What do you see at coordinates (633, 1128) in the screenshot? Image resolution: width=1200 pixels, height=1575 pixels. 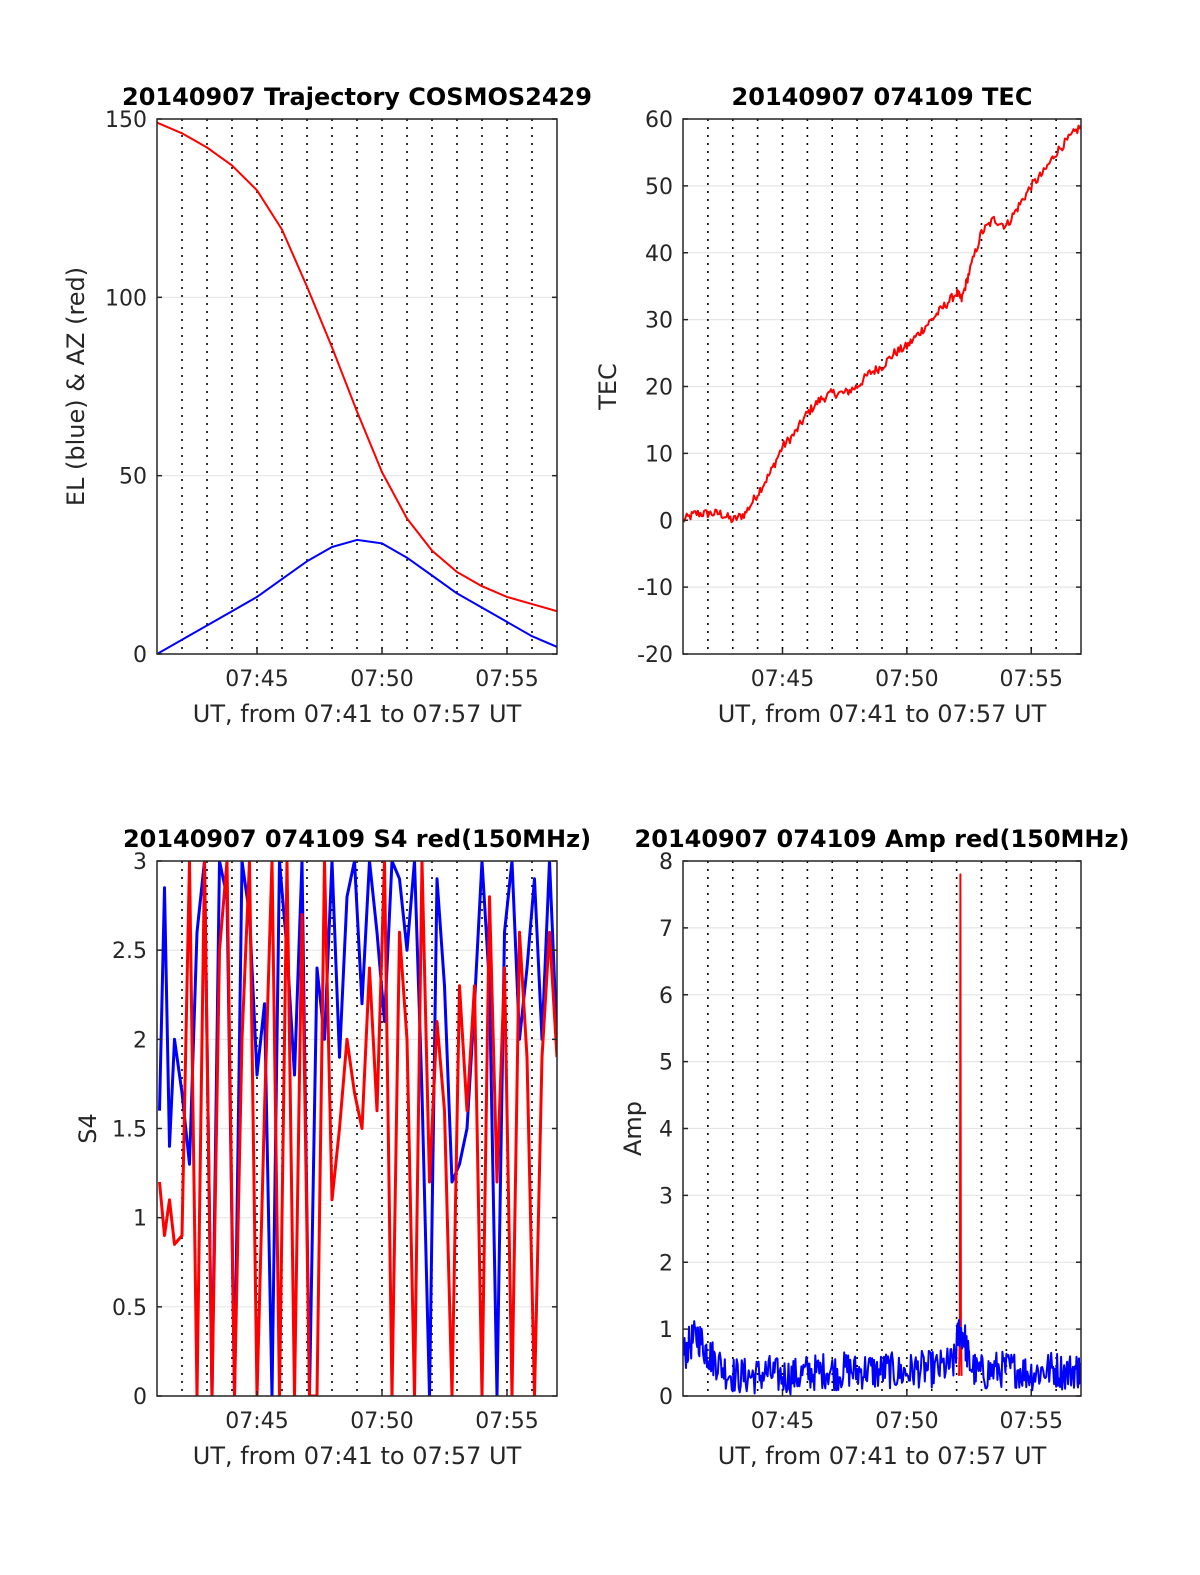 I see `y-axis-label: Amp` at bounding box center [633, 1128].